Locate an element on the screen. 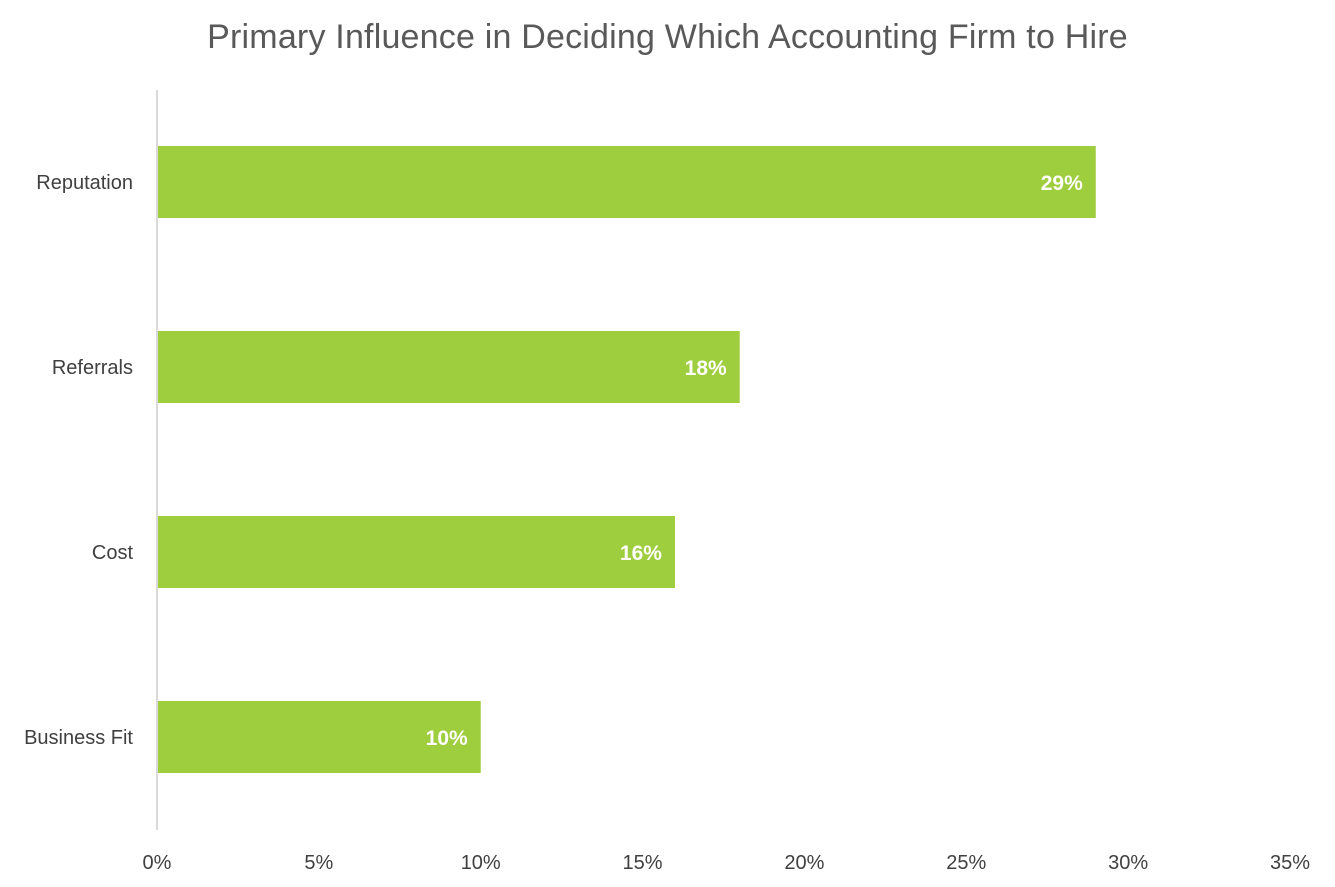  x-tick-labels: 0% 5% 10% 15% 20% 25% 30% 35% is located at coordinates (727, 863).